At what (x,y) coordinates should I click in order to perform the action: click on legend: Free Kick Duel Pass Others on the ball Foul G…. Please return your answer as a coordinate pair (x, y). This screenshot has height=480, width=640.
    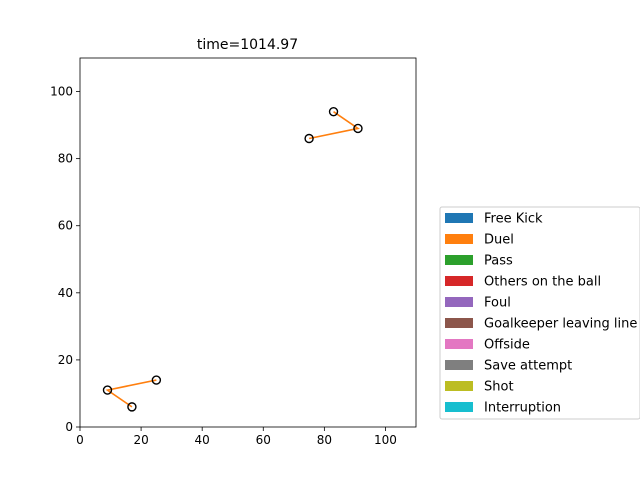
    Looking at the image, I should click on (539, 313).